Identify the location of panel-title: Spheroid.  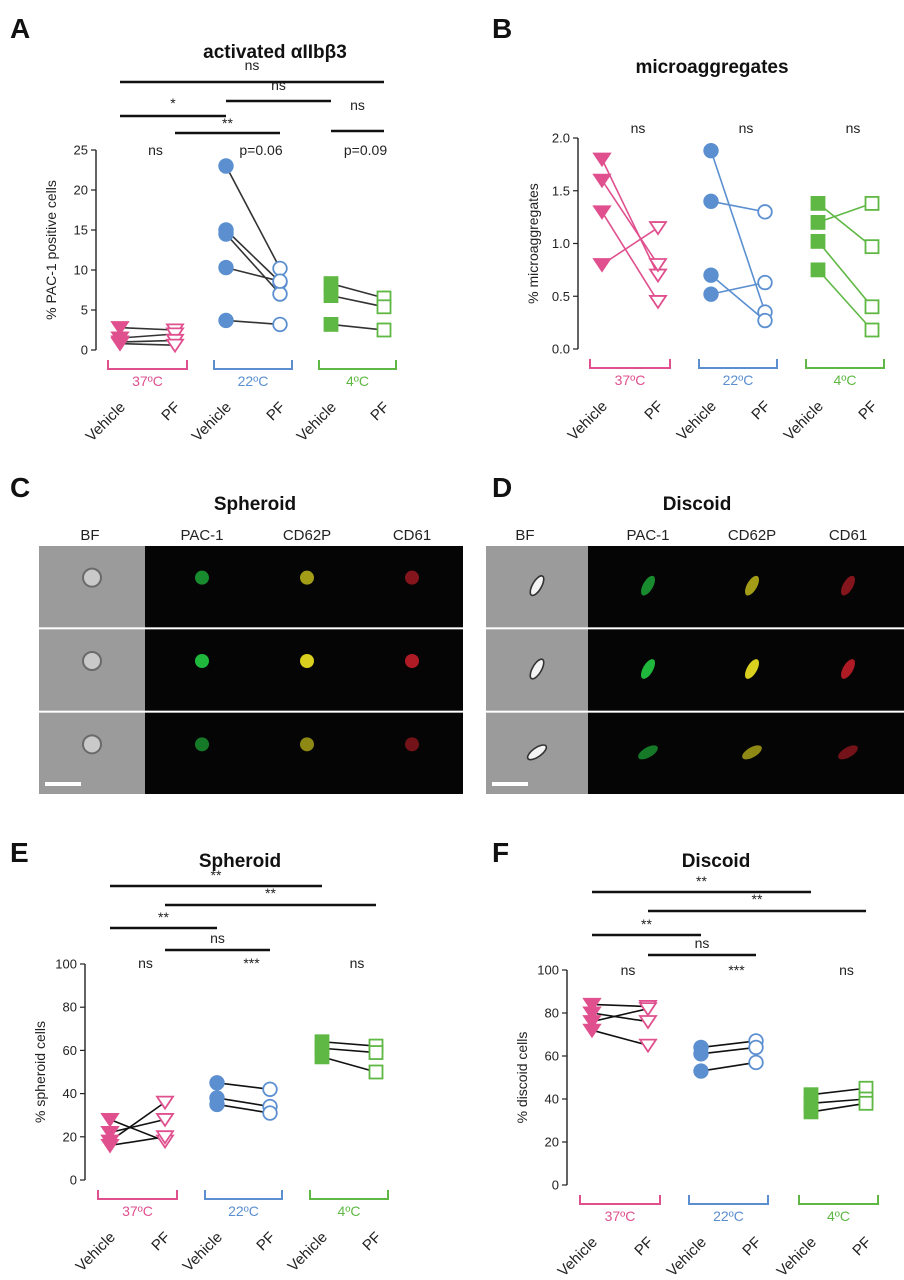
(255, 504).